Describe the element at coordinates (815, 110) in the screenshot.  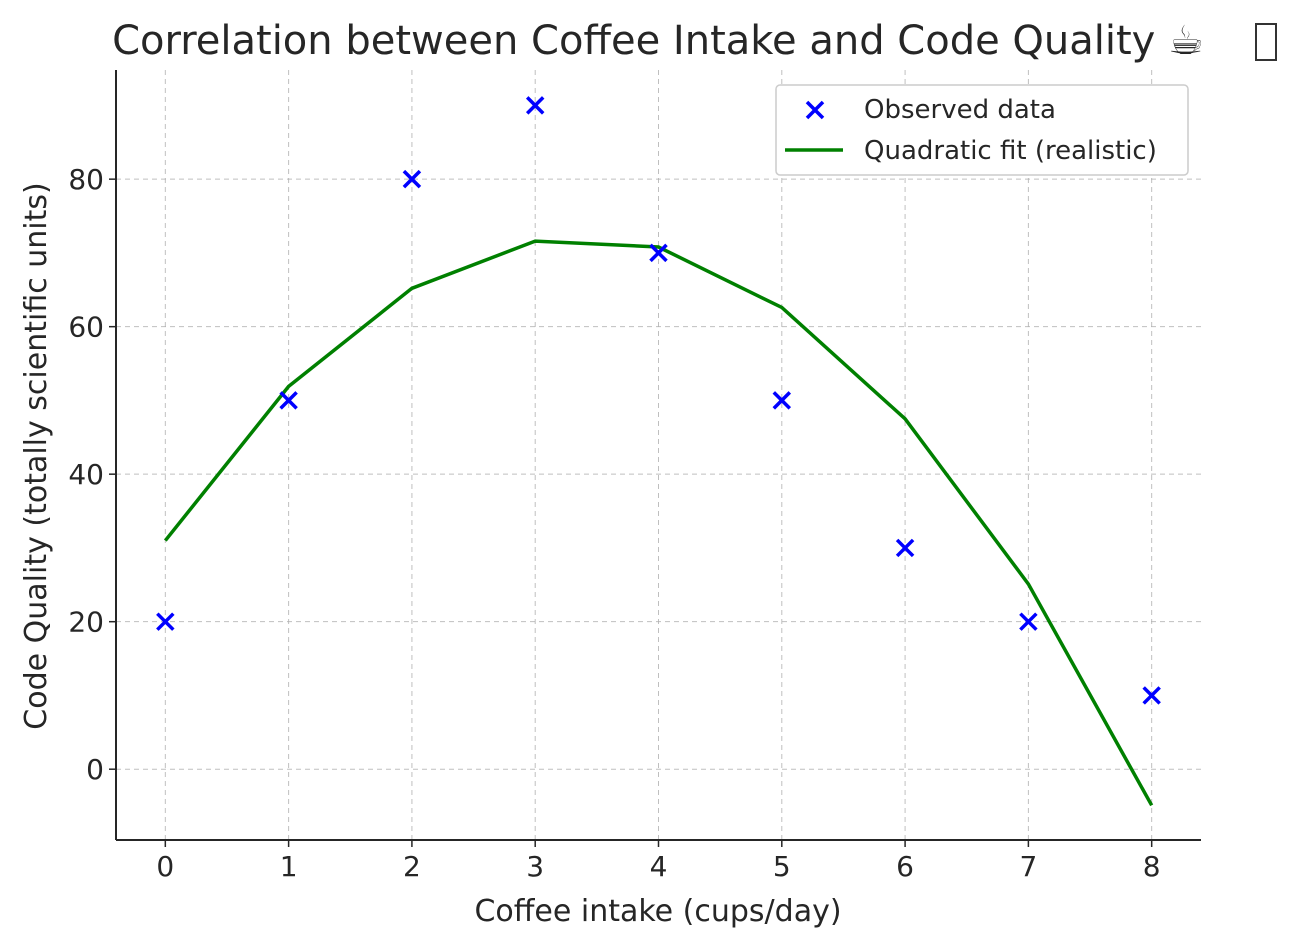
I see `legend-marker-observed` at that location.